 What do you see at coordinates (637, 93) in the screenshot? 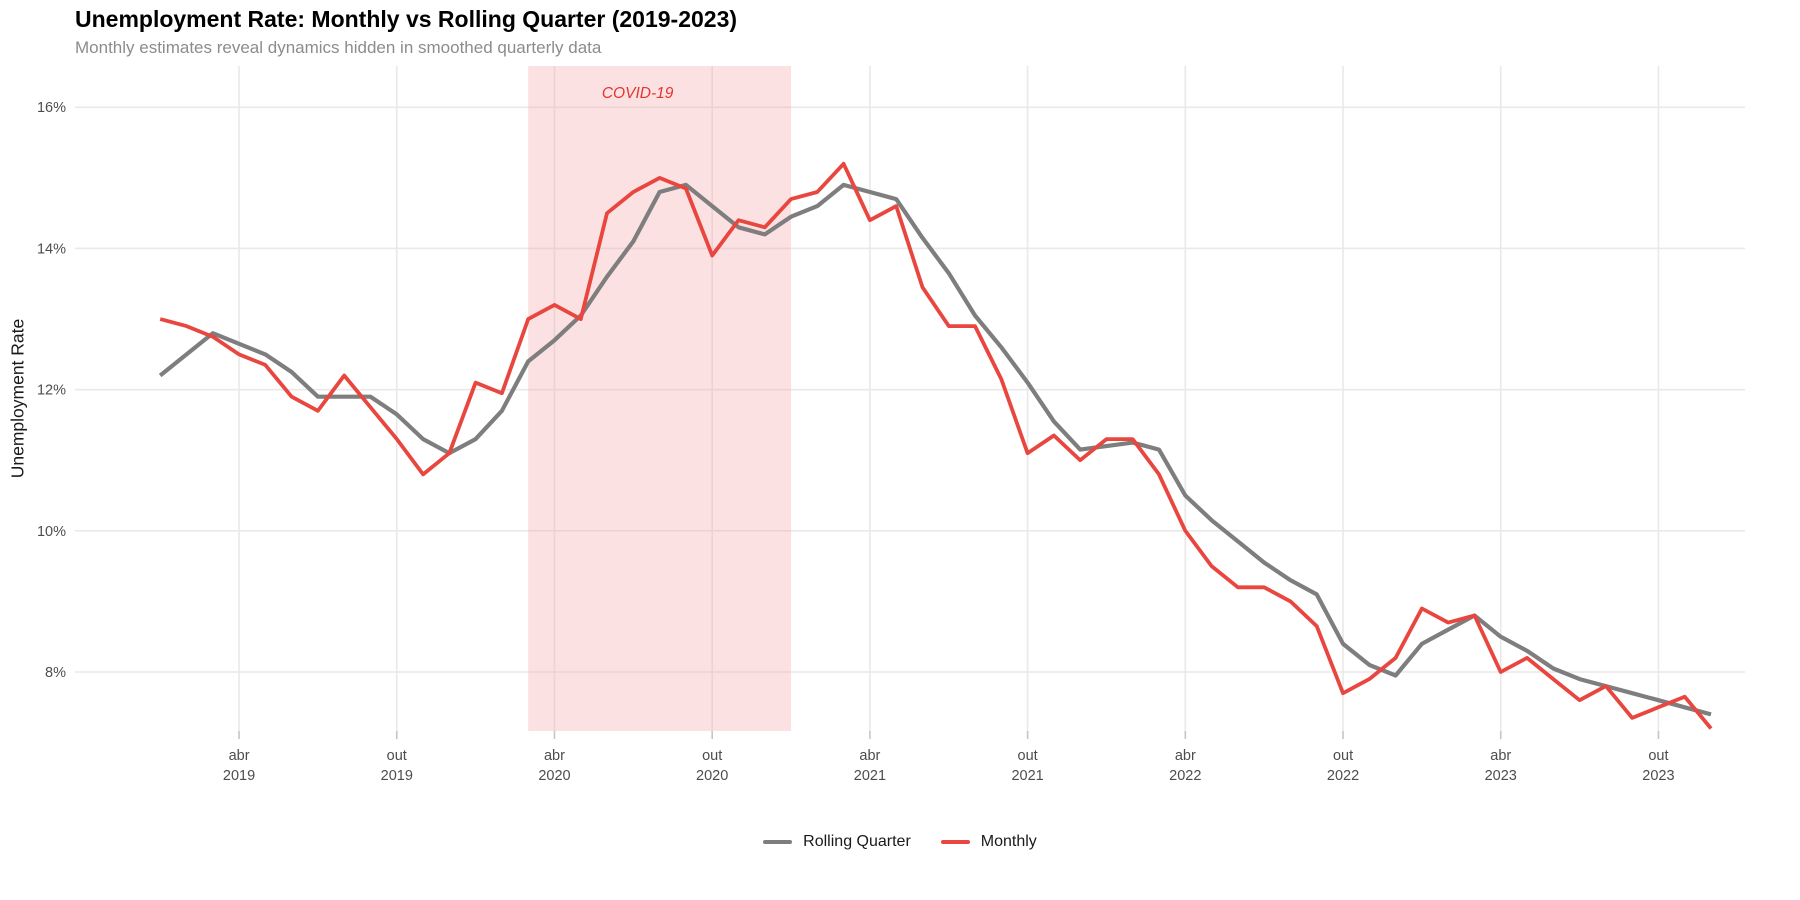
I see `covid-band-label: COVID-19` at bounding box center [637, 93].